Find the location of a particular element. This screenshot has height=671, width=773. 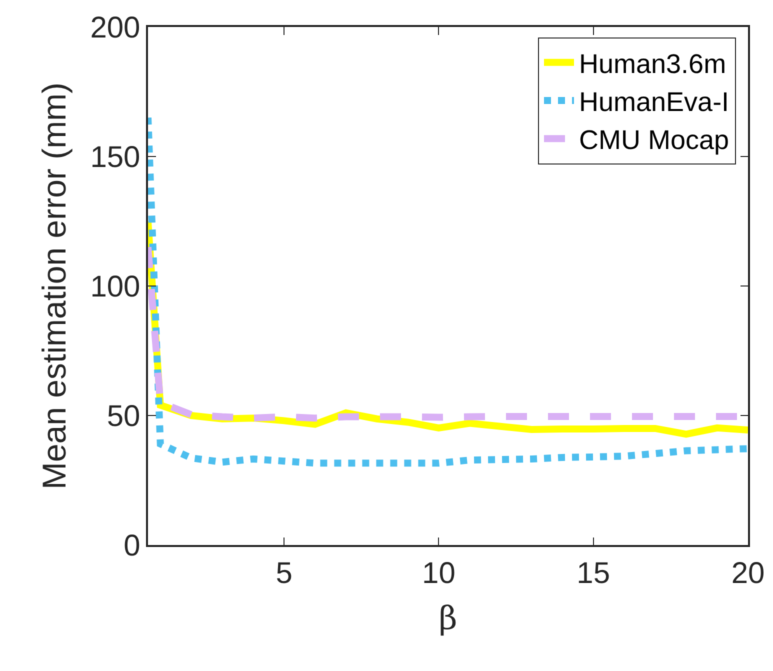

x-tick-label: 10 is located at coordinates (439, 573).